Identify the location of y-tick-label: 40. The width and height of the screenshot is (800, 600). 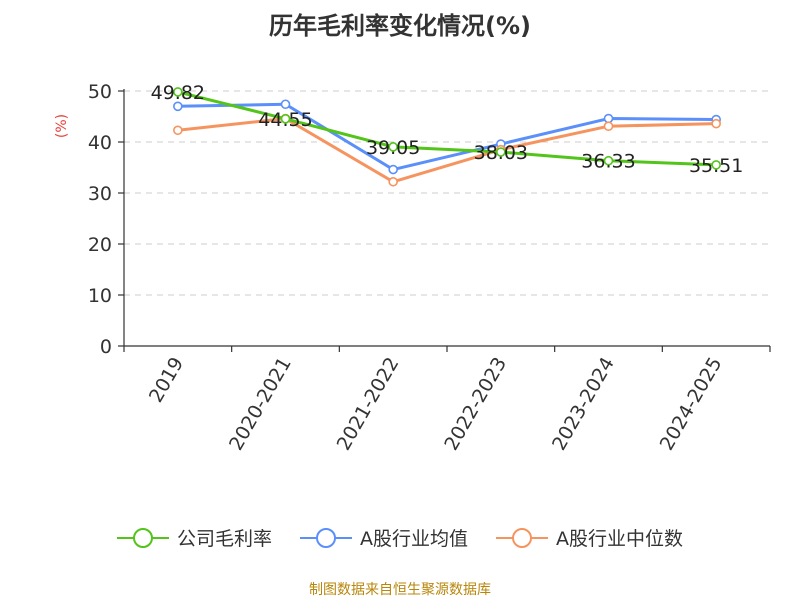
(100, 143).